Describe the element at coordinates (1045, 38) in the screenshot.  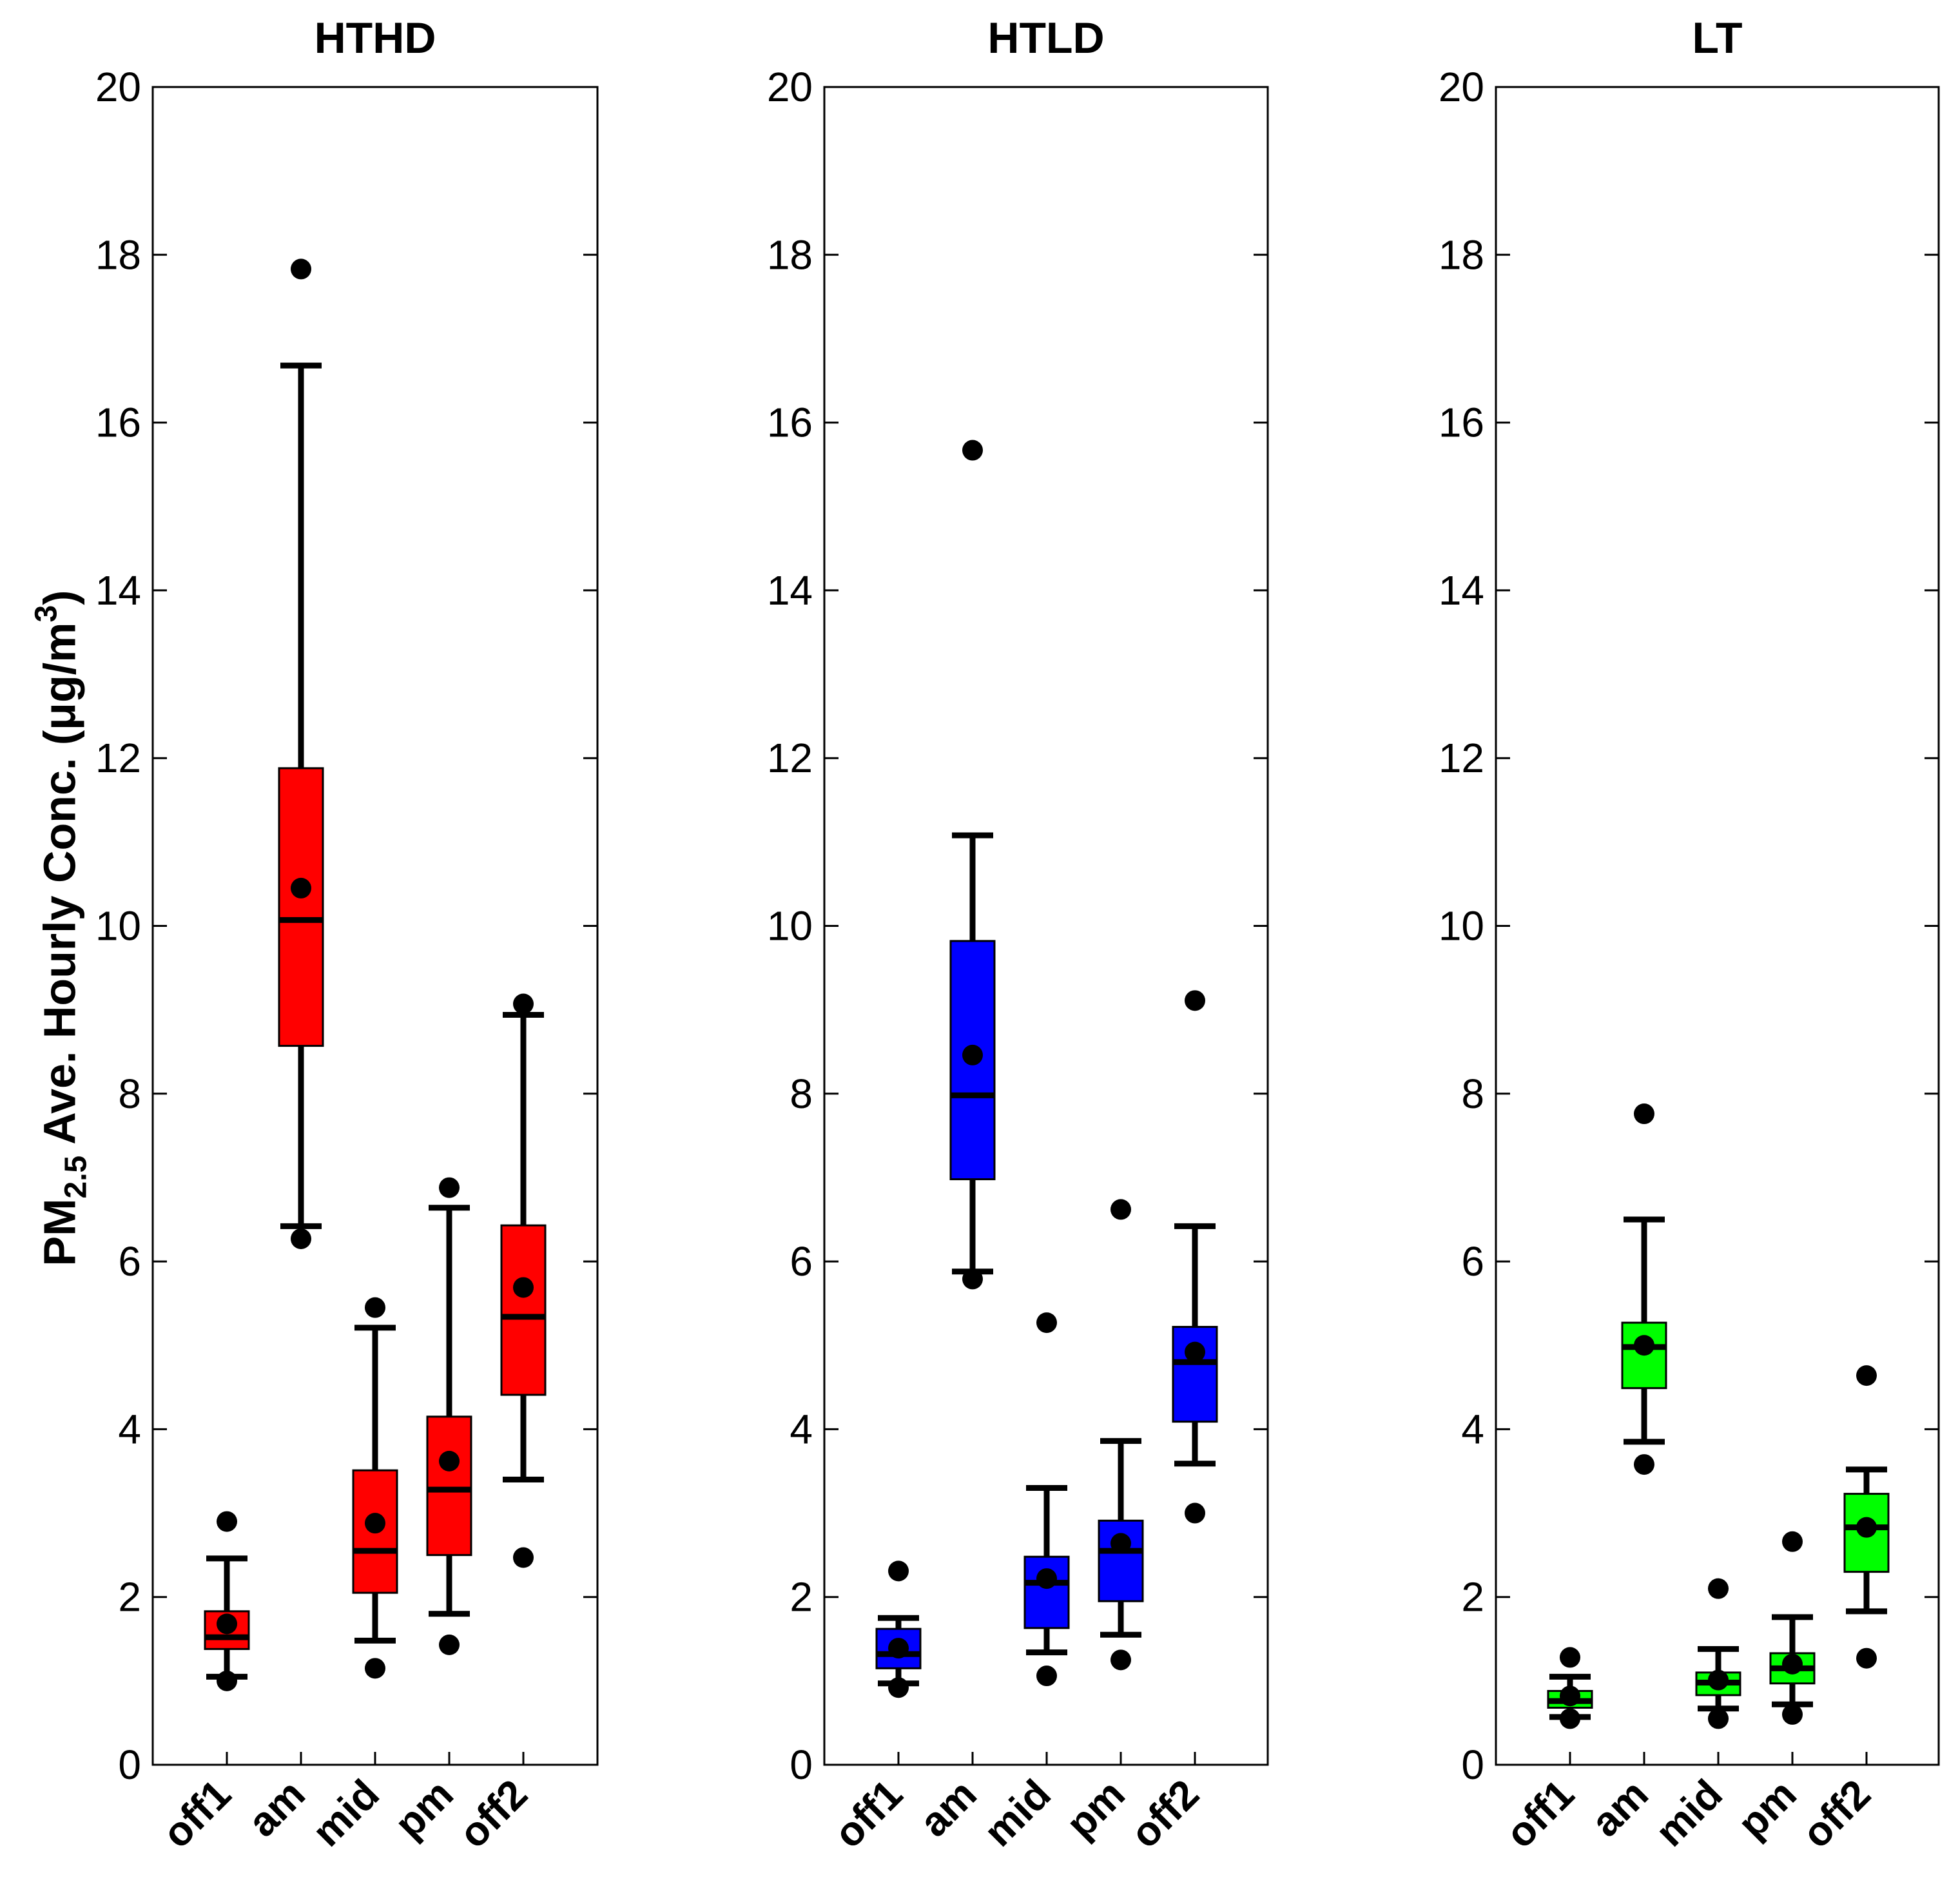
I see `panel-title: HTLD` at that location.